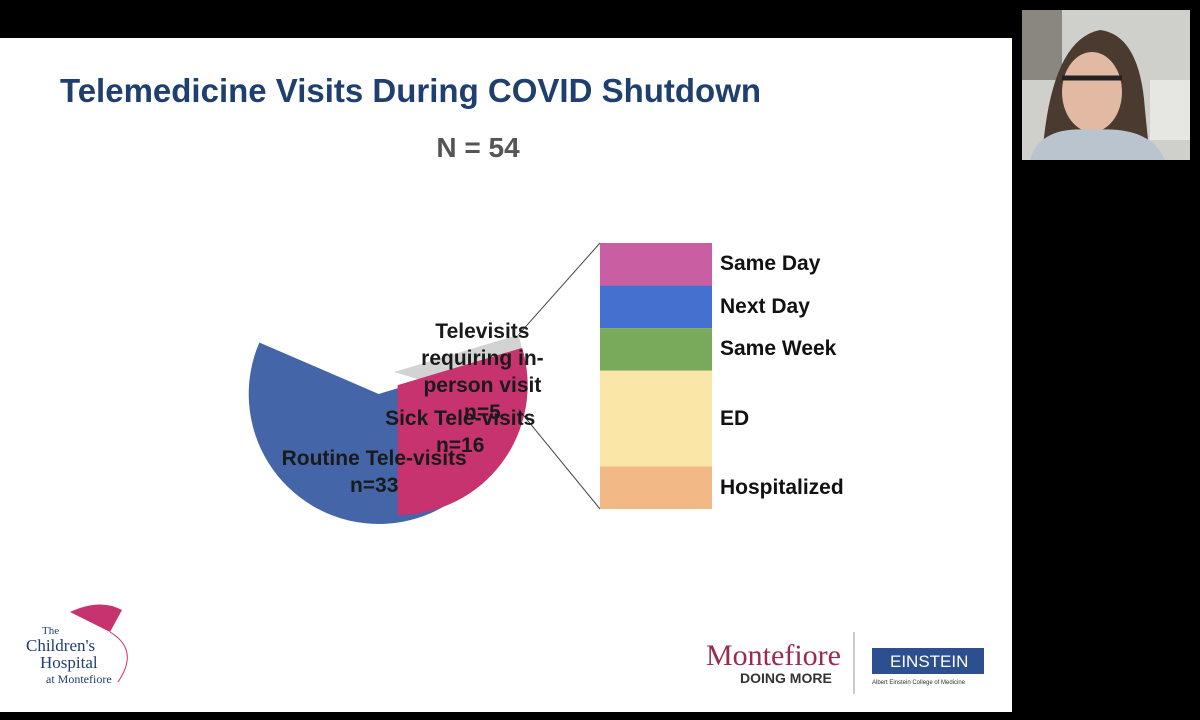 The width and height of the screenshot is (1200, 720). What do you see at coordinates (919, 683) in the screenshot?
I see `einstein-sub: Albert Einstein College of Medicine` at bounding box center [919, 683].